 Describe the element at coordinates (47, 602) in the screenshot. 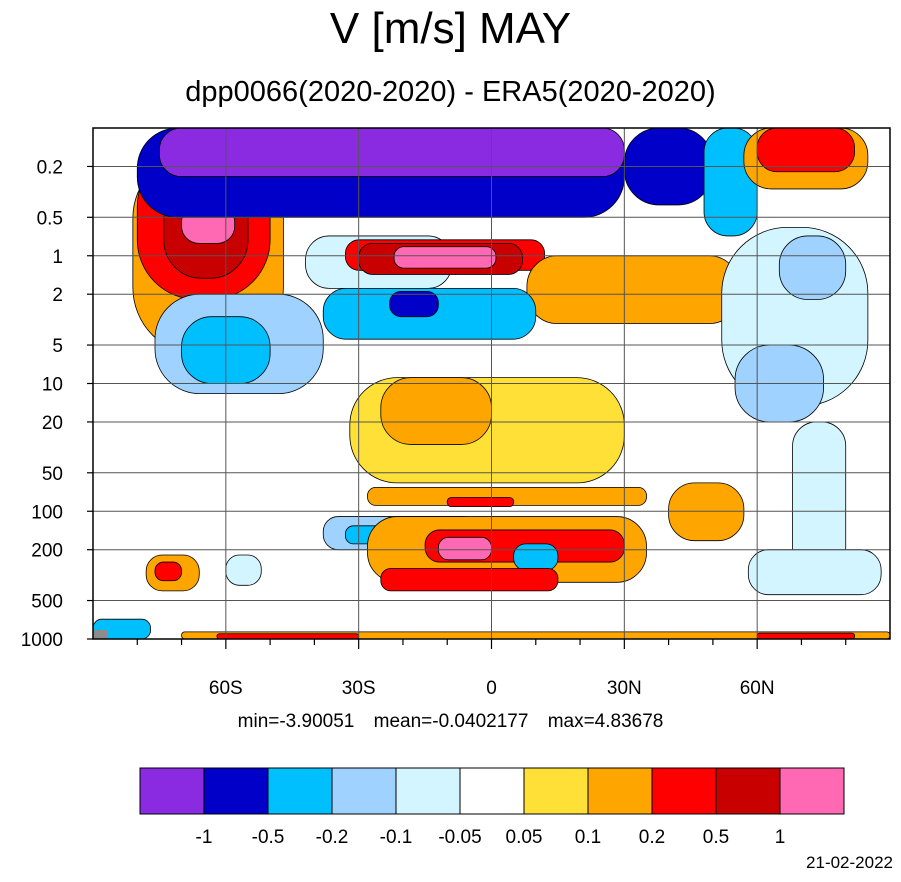

I see `y-tick-label: 500` at that location.